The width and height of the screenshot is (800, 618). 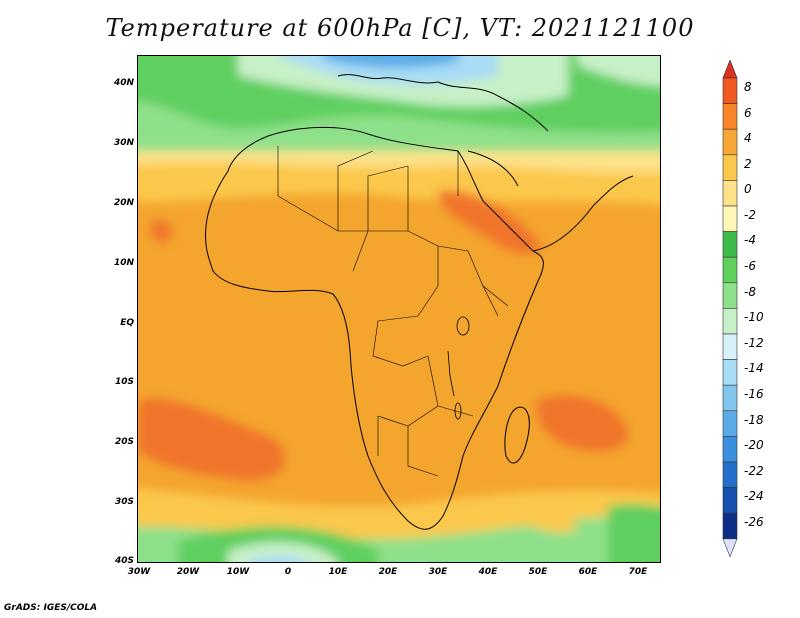 I want to click on lon-label-70e: 70E, so click(x=638, y=572).